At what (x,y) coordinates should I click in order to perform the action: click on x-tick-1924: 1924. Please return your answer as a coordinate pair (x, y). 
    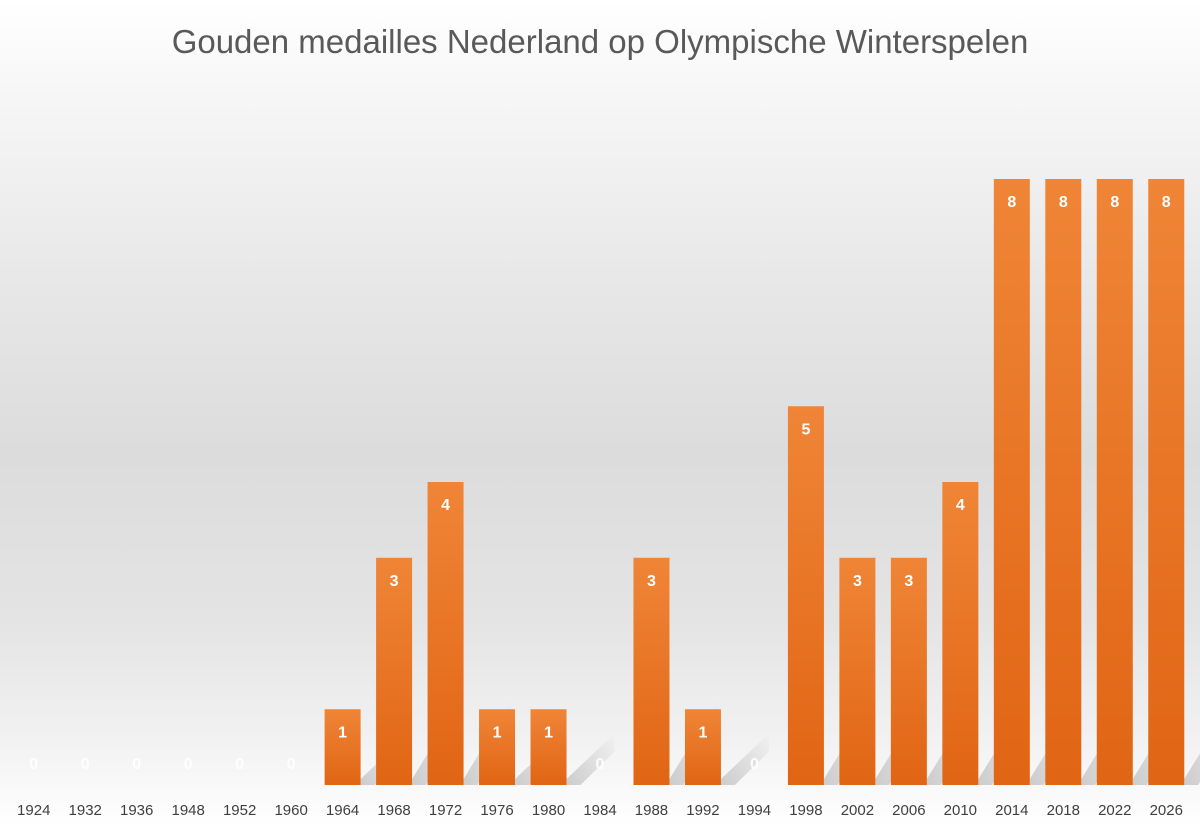
    Looking at the image, I should click on (33, 810).